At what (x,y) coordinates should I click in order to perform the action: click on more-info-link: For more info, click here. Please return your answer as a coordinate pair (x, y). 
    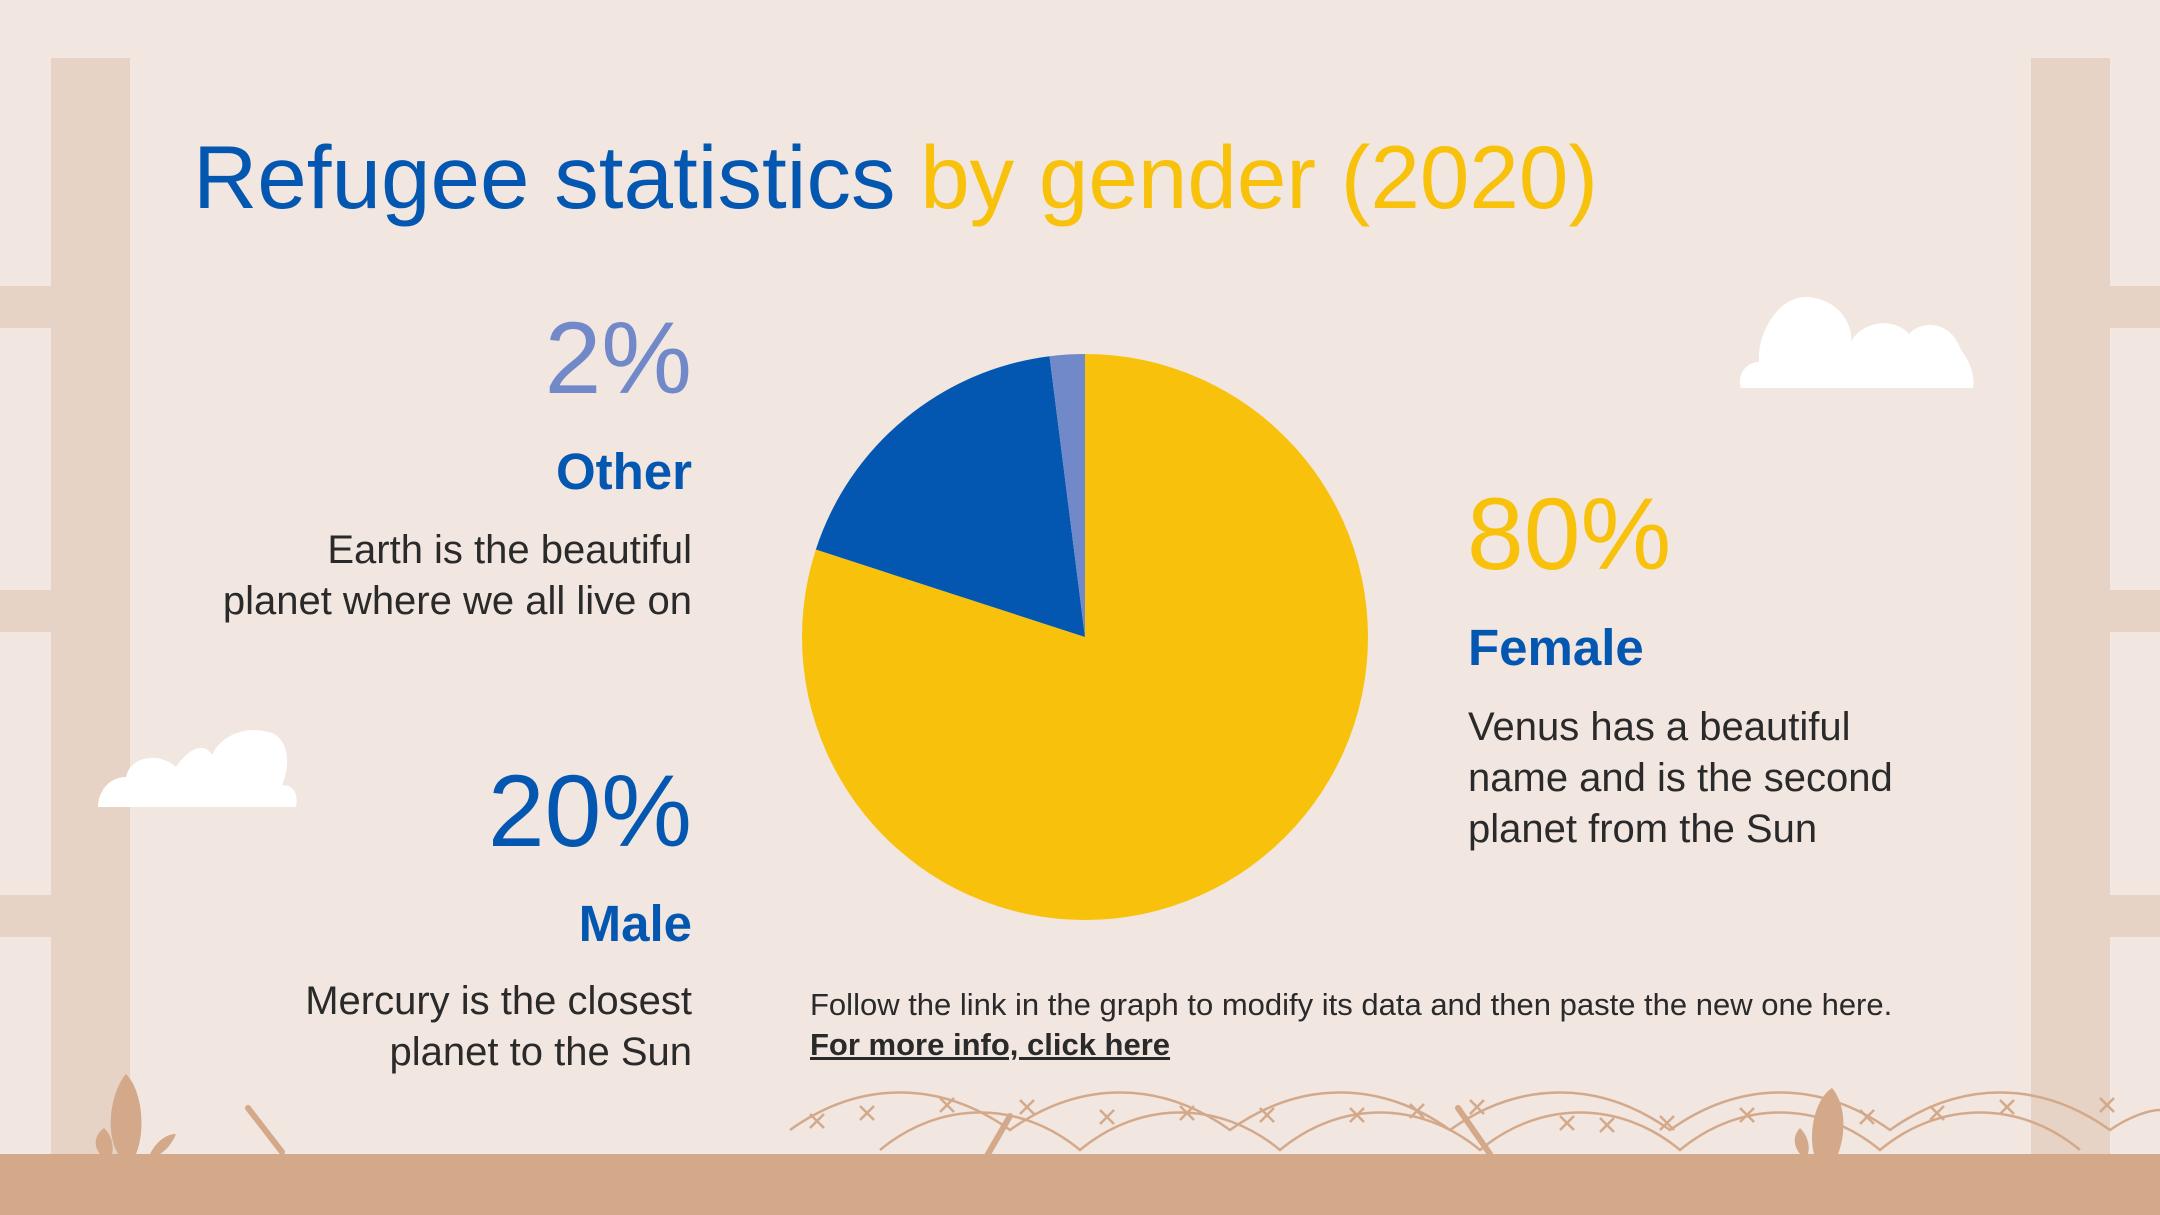
    Looking at the image, I should click on (990, 1044).